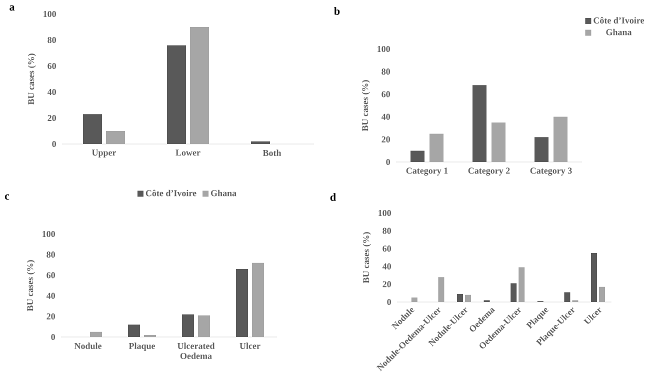 This screenshot has width=660, height=389. What do you see at coordinates (250, 345) in the screenshot?
I see `x-tick-label: Ulcer` at bounding box center [250, 345].